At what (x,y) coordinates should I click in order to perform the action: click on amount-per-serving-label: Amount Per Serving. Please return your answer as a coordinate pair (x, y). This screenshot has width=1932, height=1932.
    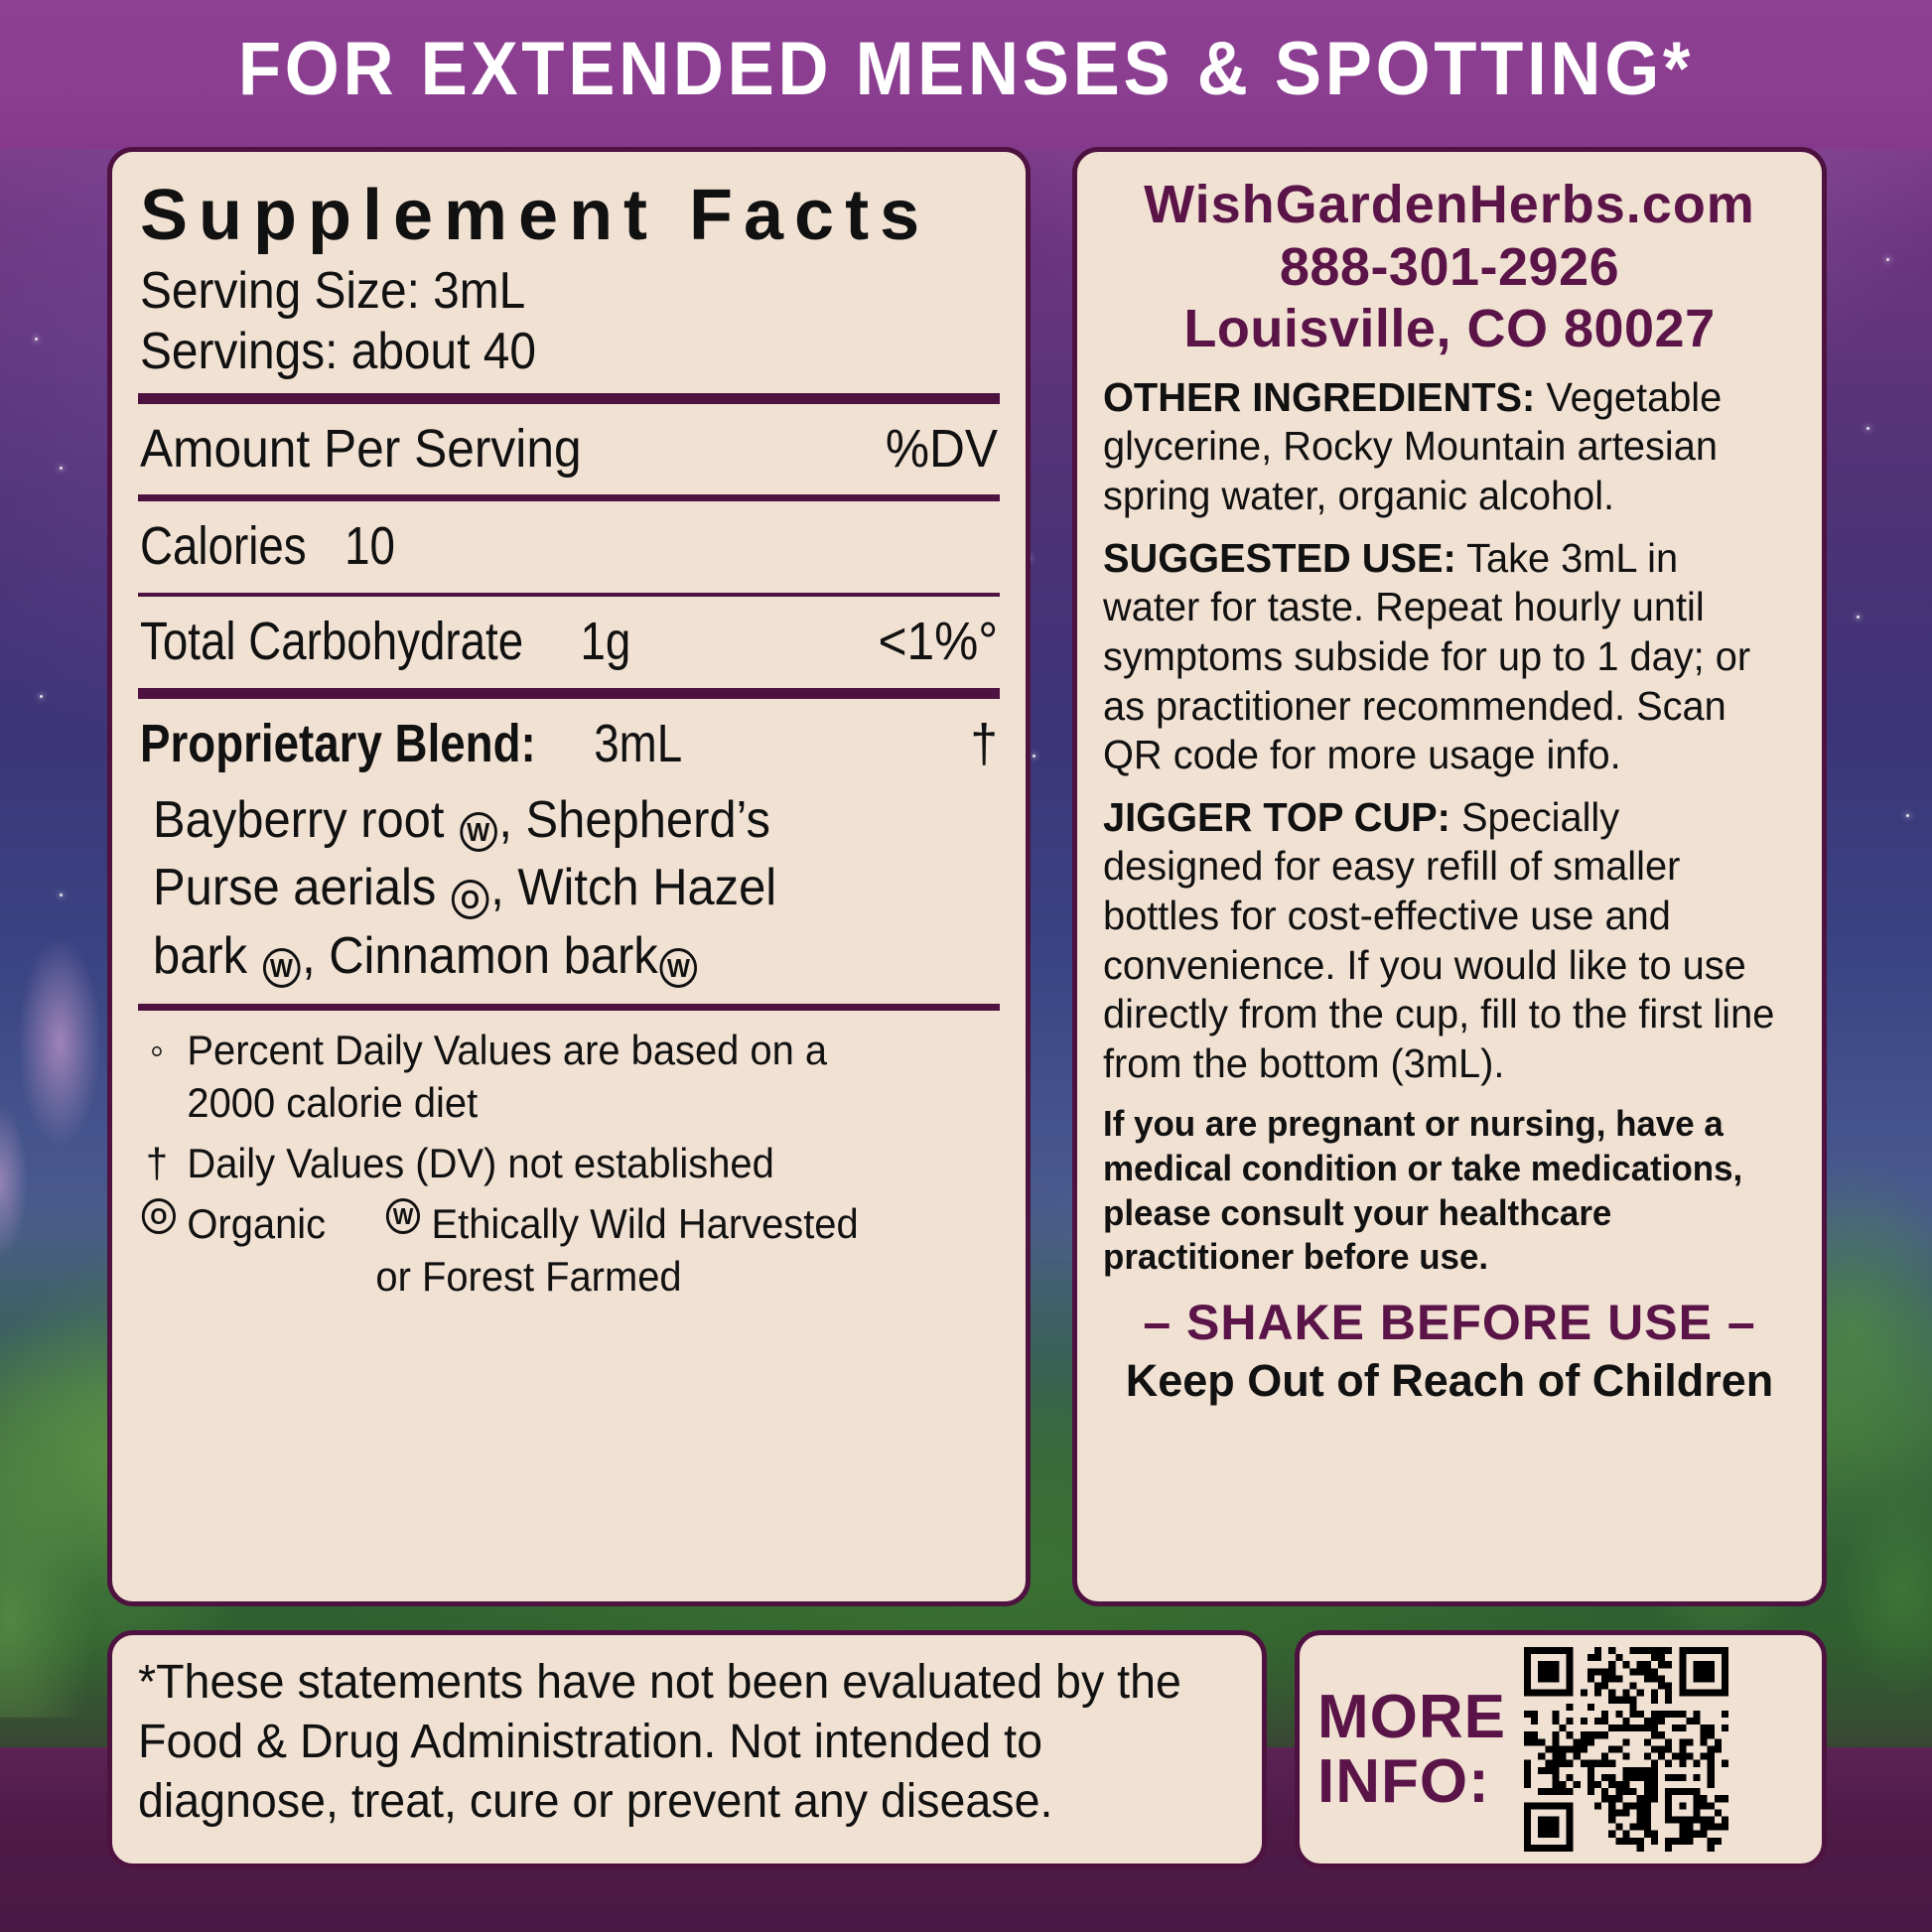
    Looking at the image, I should click on (361, 448).